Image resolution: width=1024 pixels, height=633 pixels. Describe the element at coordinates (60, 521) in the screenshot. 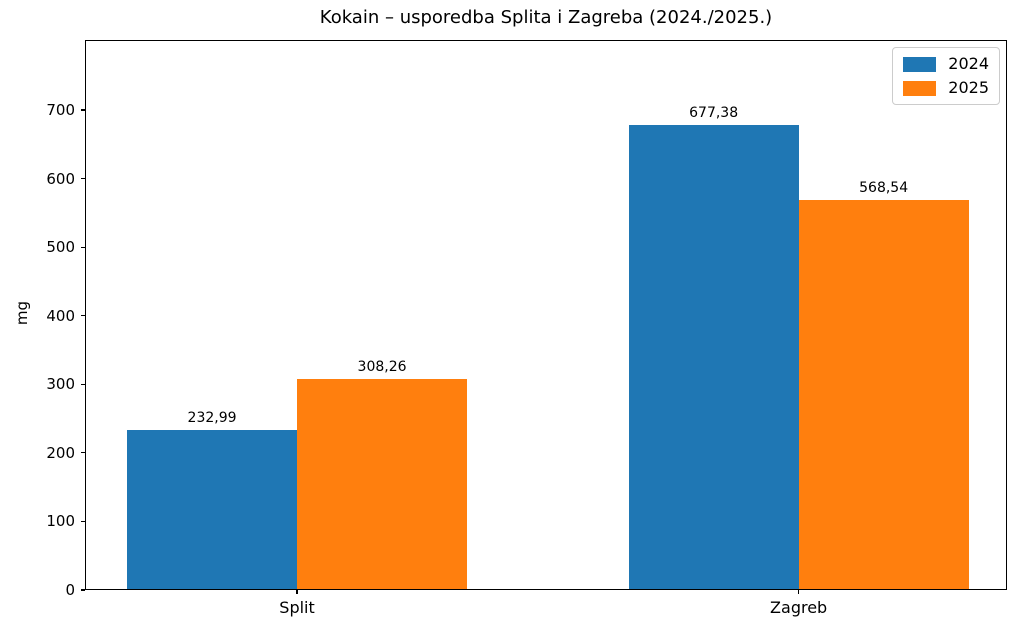

I see `y-tick-label: 100` at that location.